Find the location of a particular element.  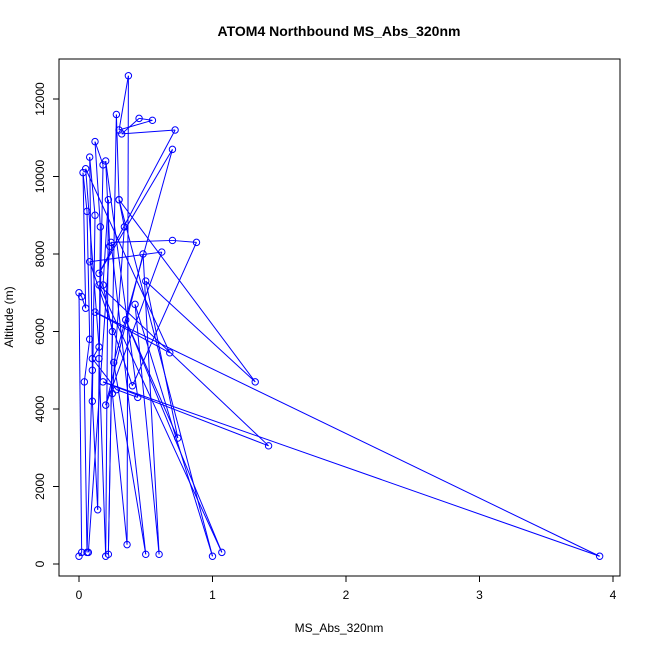

y-tick-label: 10000 is located at coordinates (40, 176).